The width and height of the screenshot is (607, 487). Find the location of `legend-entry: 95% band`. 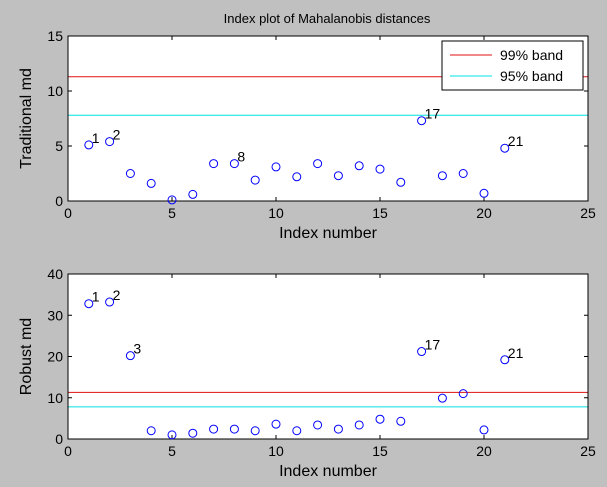

legend-entry: 95% band is located at coordinates (531, 76).